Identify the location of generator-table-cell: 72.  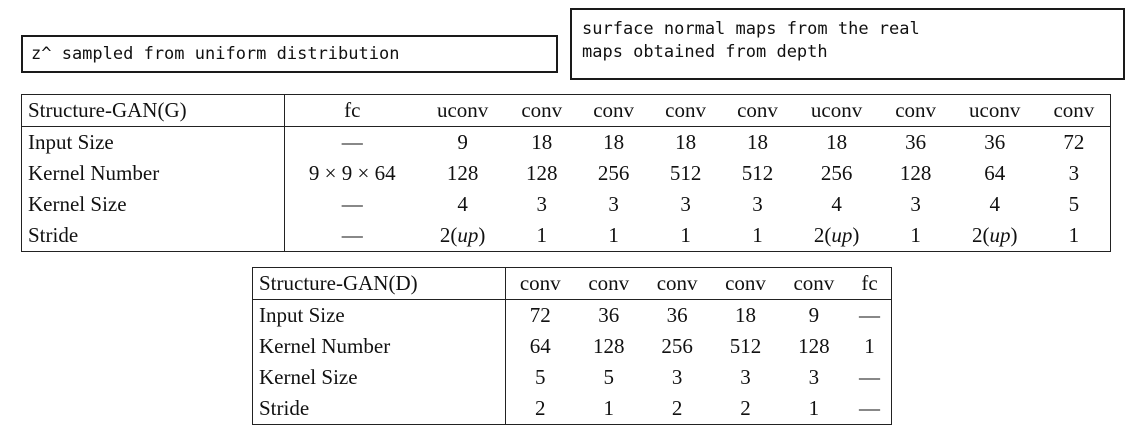
(1074, 142).